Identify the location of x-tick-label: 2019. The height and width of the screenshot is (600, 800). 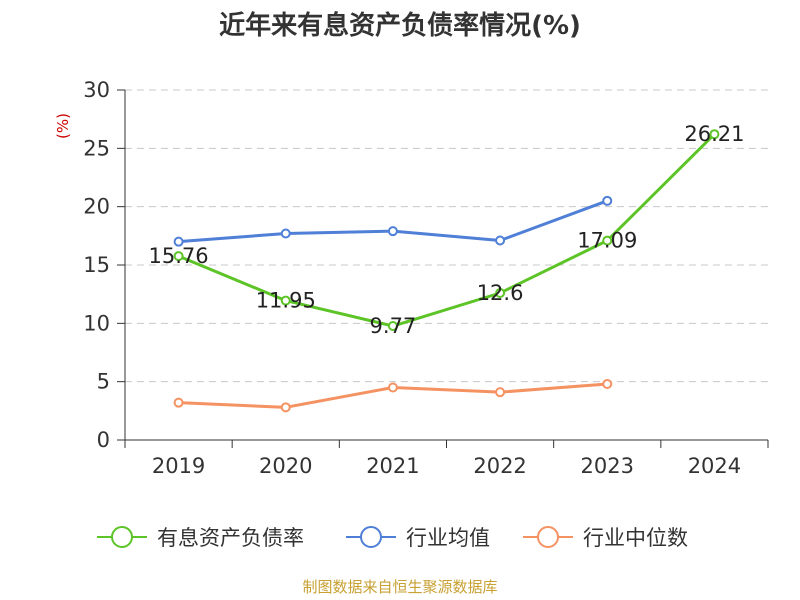
(178, 466).